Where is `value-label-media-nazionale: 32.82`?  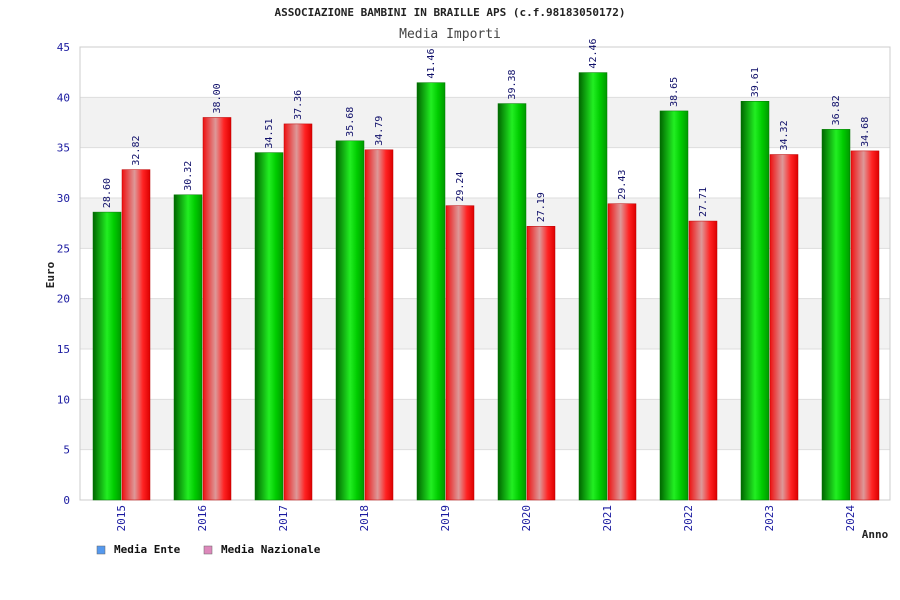 value-label-media-nazionale: 32.82 is located at coordinates (136, 151).